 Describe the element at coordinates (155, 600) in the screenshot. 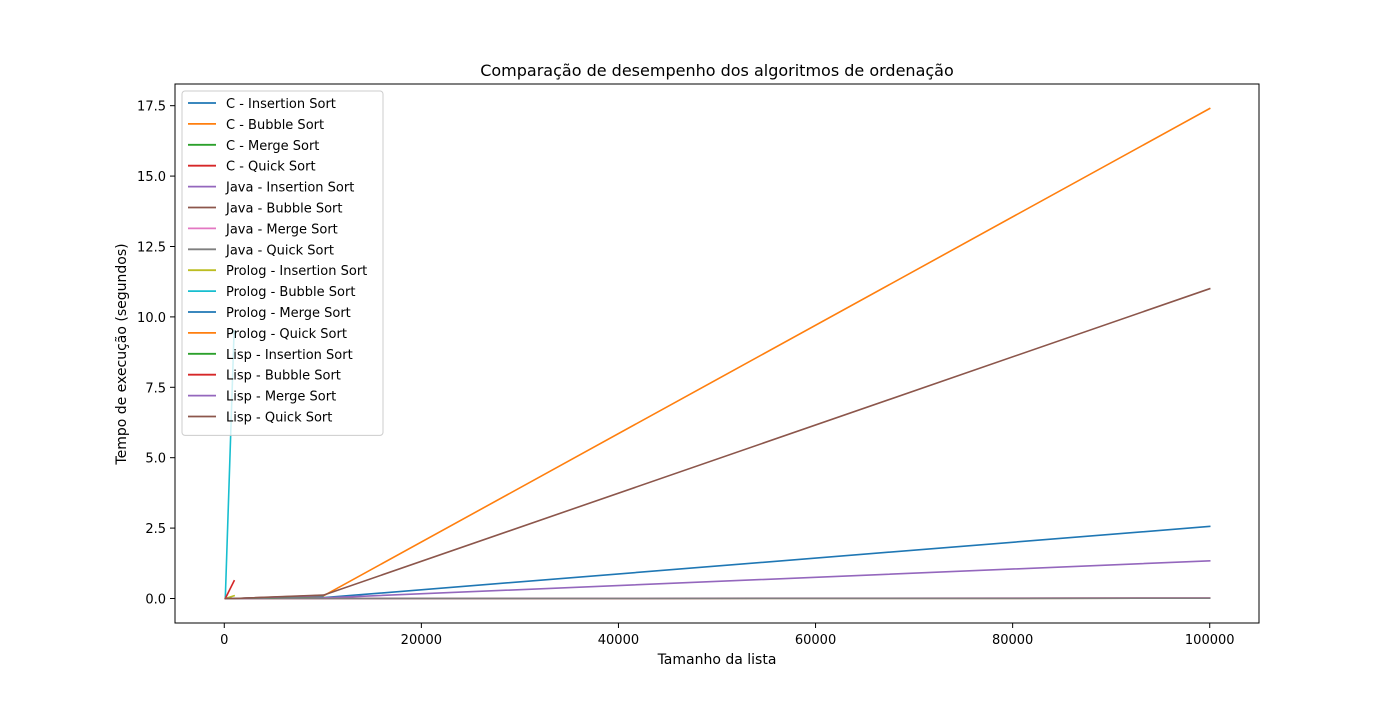

I see `y-tick-label: 0.0` at that location.